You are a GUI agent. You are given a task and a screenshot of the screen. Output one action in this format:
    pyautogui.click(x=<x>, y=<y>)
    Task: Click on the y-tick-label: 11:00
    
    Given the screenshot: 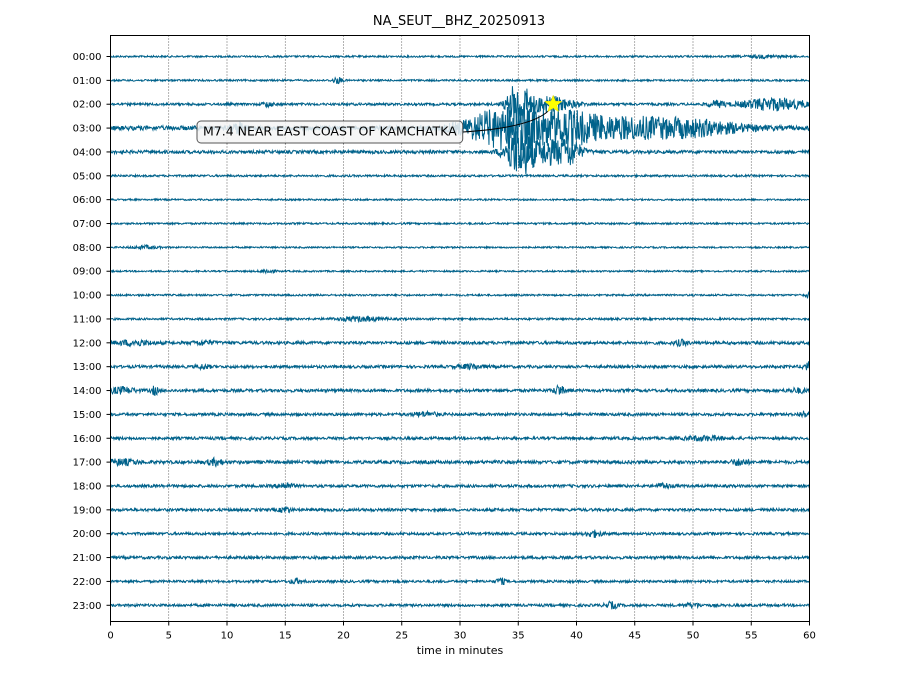 What is the action you would take?
    pyautogui.click(x=87, y=319)
    